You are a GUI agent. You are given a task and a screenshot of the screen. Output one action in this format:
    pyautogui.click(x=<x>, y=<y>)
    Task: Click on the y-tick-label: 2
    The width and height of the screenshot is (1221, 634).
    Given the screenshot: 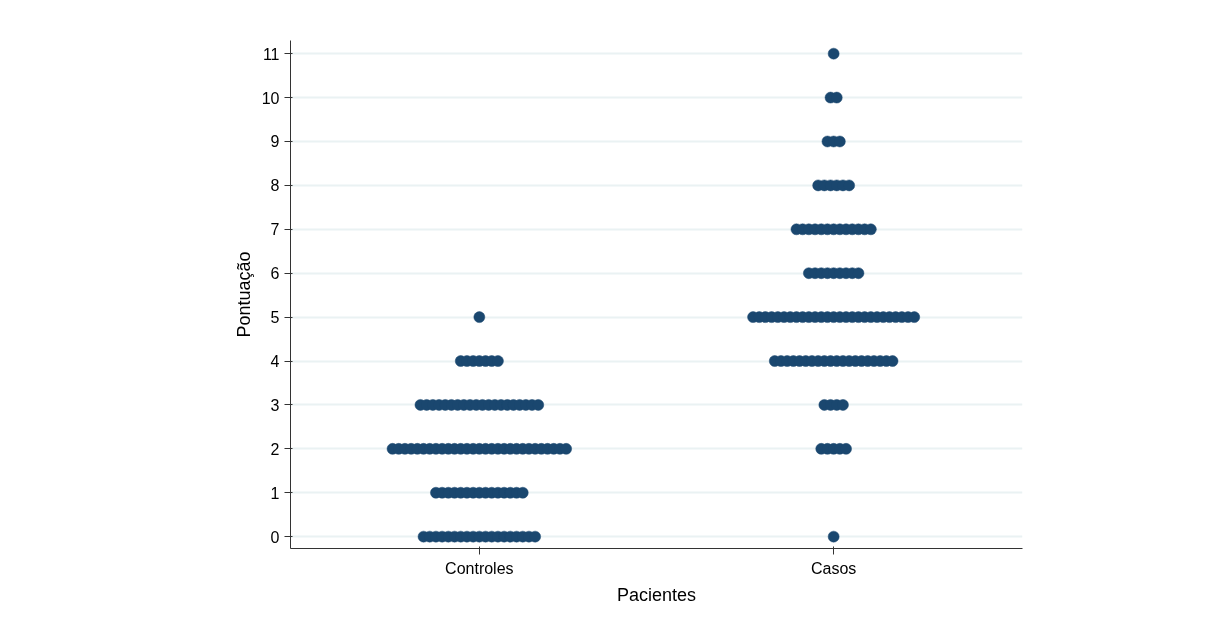 What is the action you would take?
    pyautogui.click(x=275, y=449)
    